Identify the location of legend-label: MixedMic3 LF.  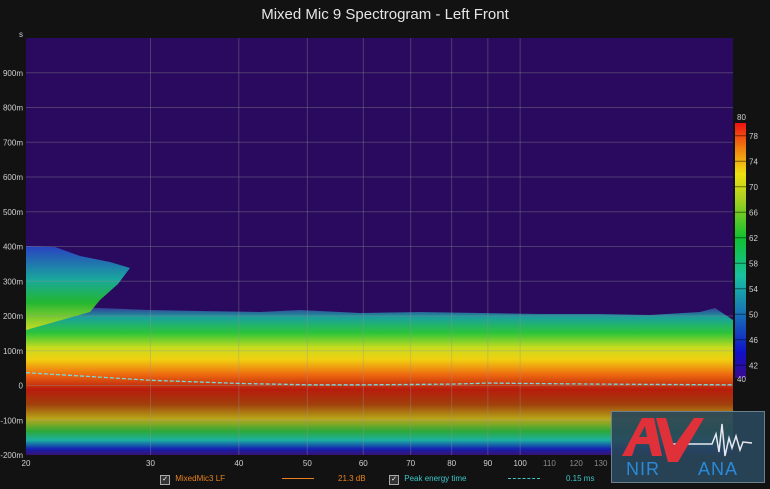
(200, 478).